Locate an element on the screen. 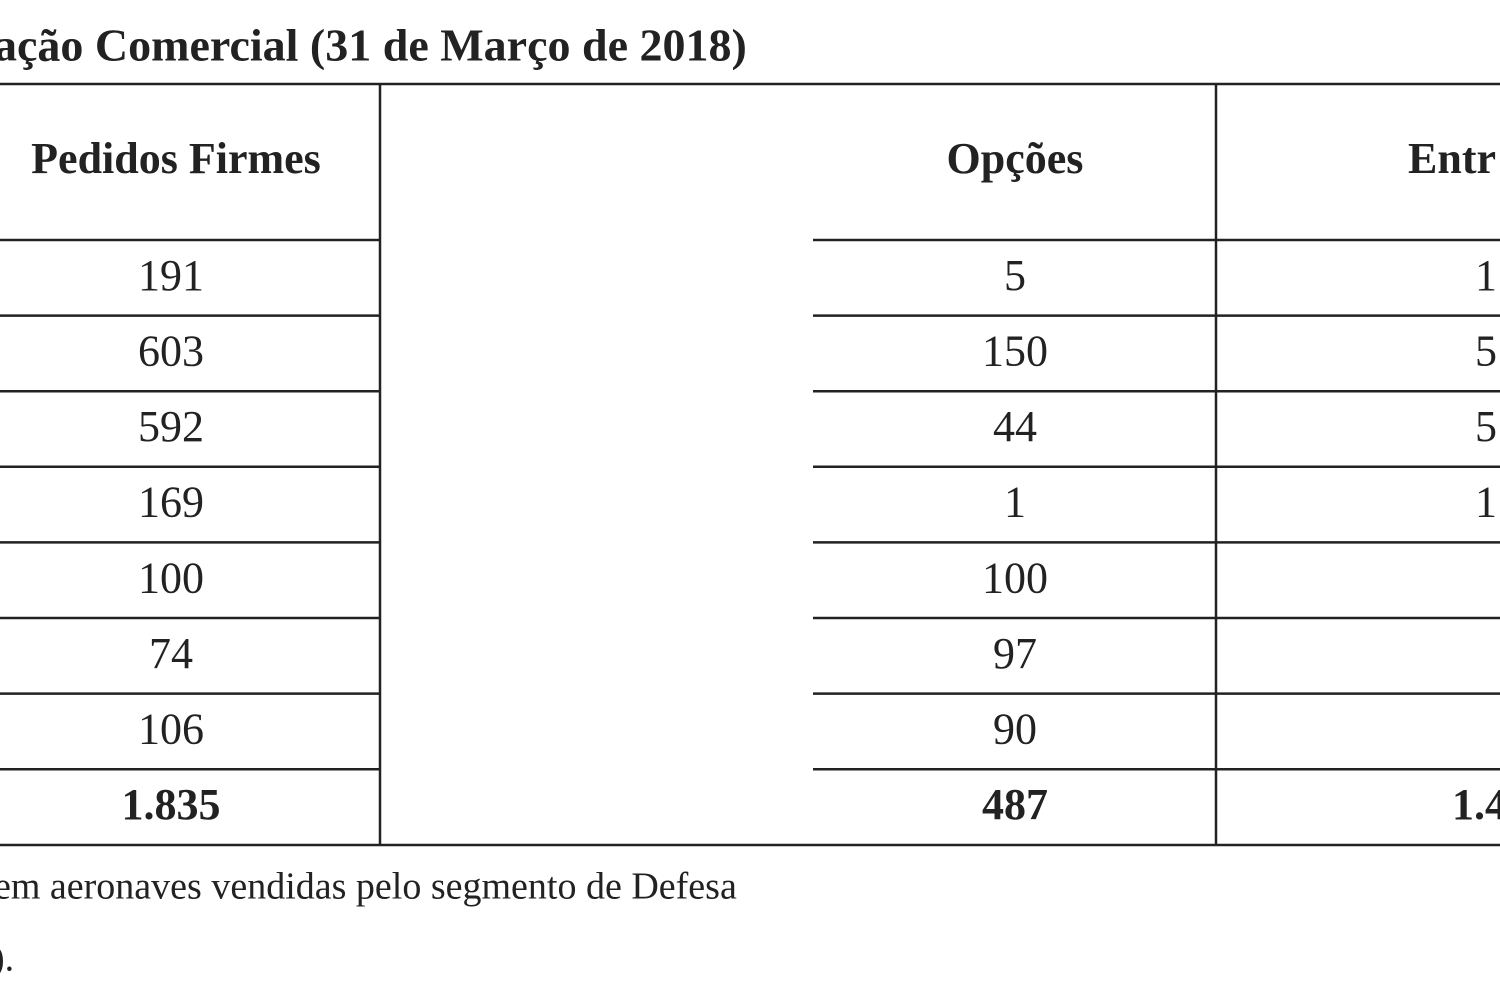  total-cell: 1.4 is located at coordinates (1476, 804).